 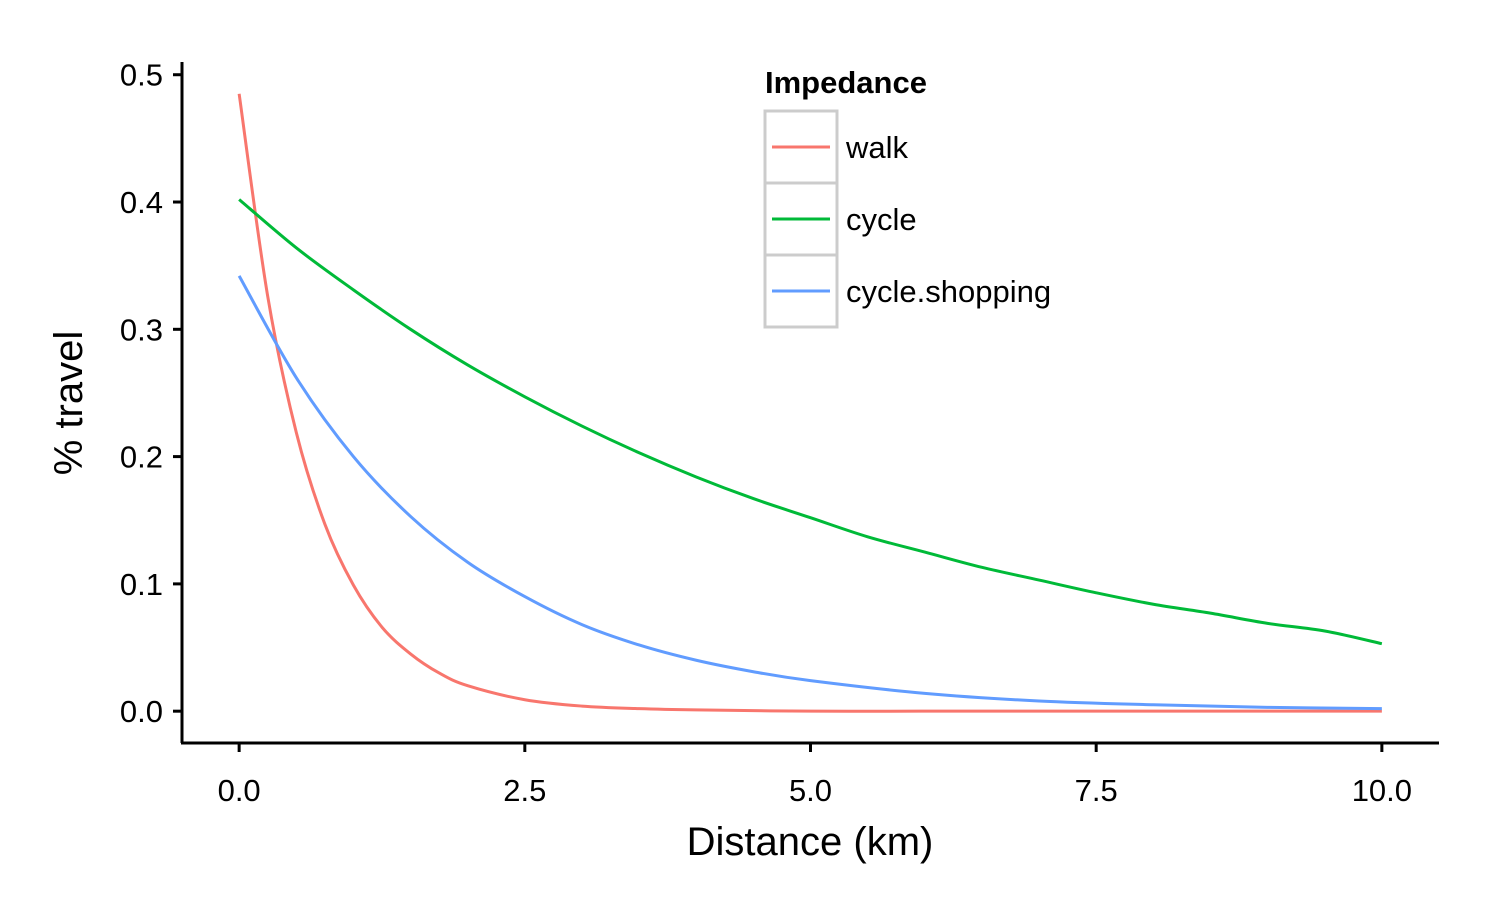 What do you see at coordinates (141, 202) in the screenshot?
I see `y-tick-label: 0.4` at bounding box center [141, 202].